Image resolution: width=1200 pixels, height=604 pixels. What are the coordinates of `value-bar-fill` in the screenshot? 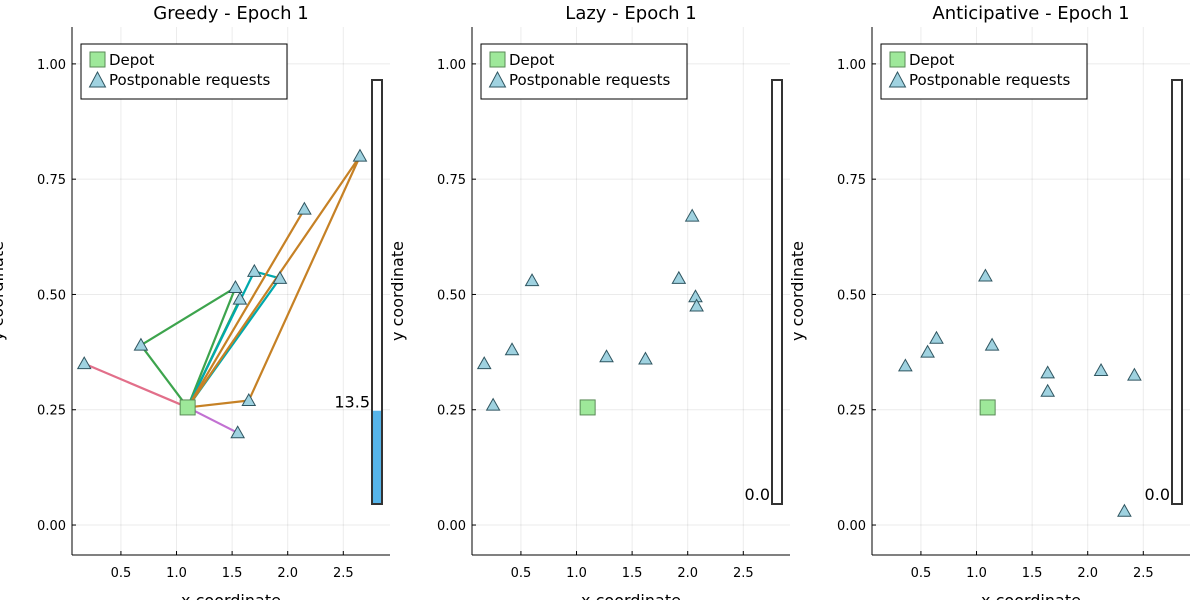 It's located at (377, 456).